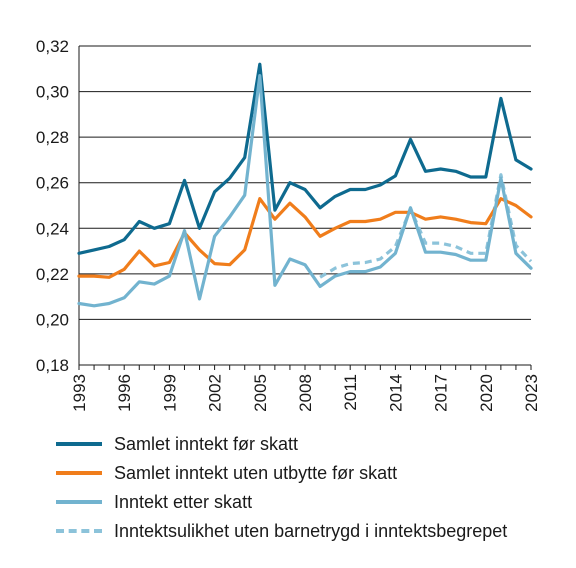  What do you see at coordinates (52, 228) in the screenshot?
I see `y-tick-label: 0,24` at bounding box center [52, 228].